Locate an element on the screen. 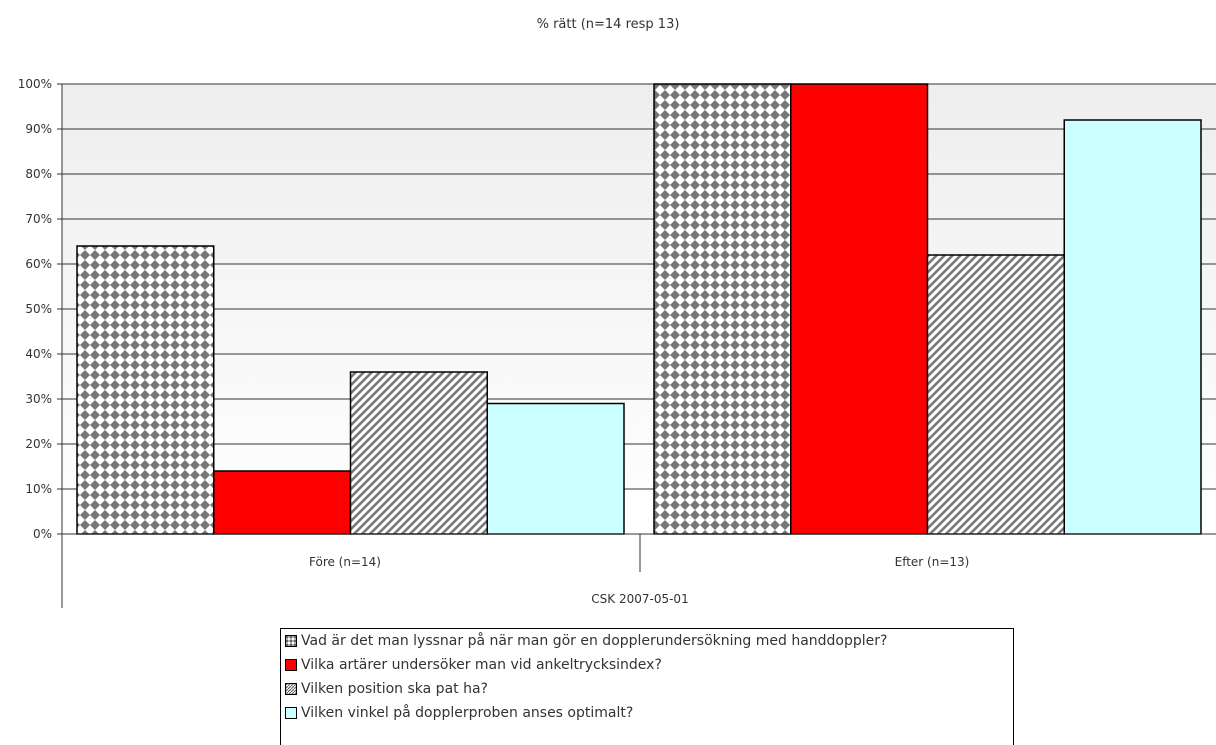 This screenshot has width=1216, height=745. y-axis-tick-labels: 0% 10% 20% 30% 40% 50% 60% 70% 80% 90% 100% is located at coordinates (40, 309).